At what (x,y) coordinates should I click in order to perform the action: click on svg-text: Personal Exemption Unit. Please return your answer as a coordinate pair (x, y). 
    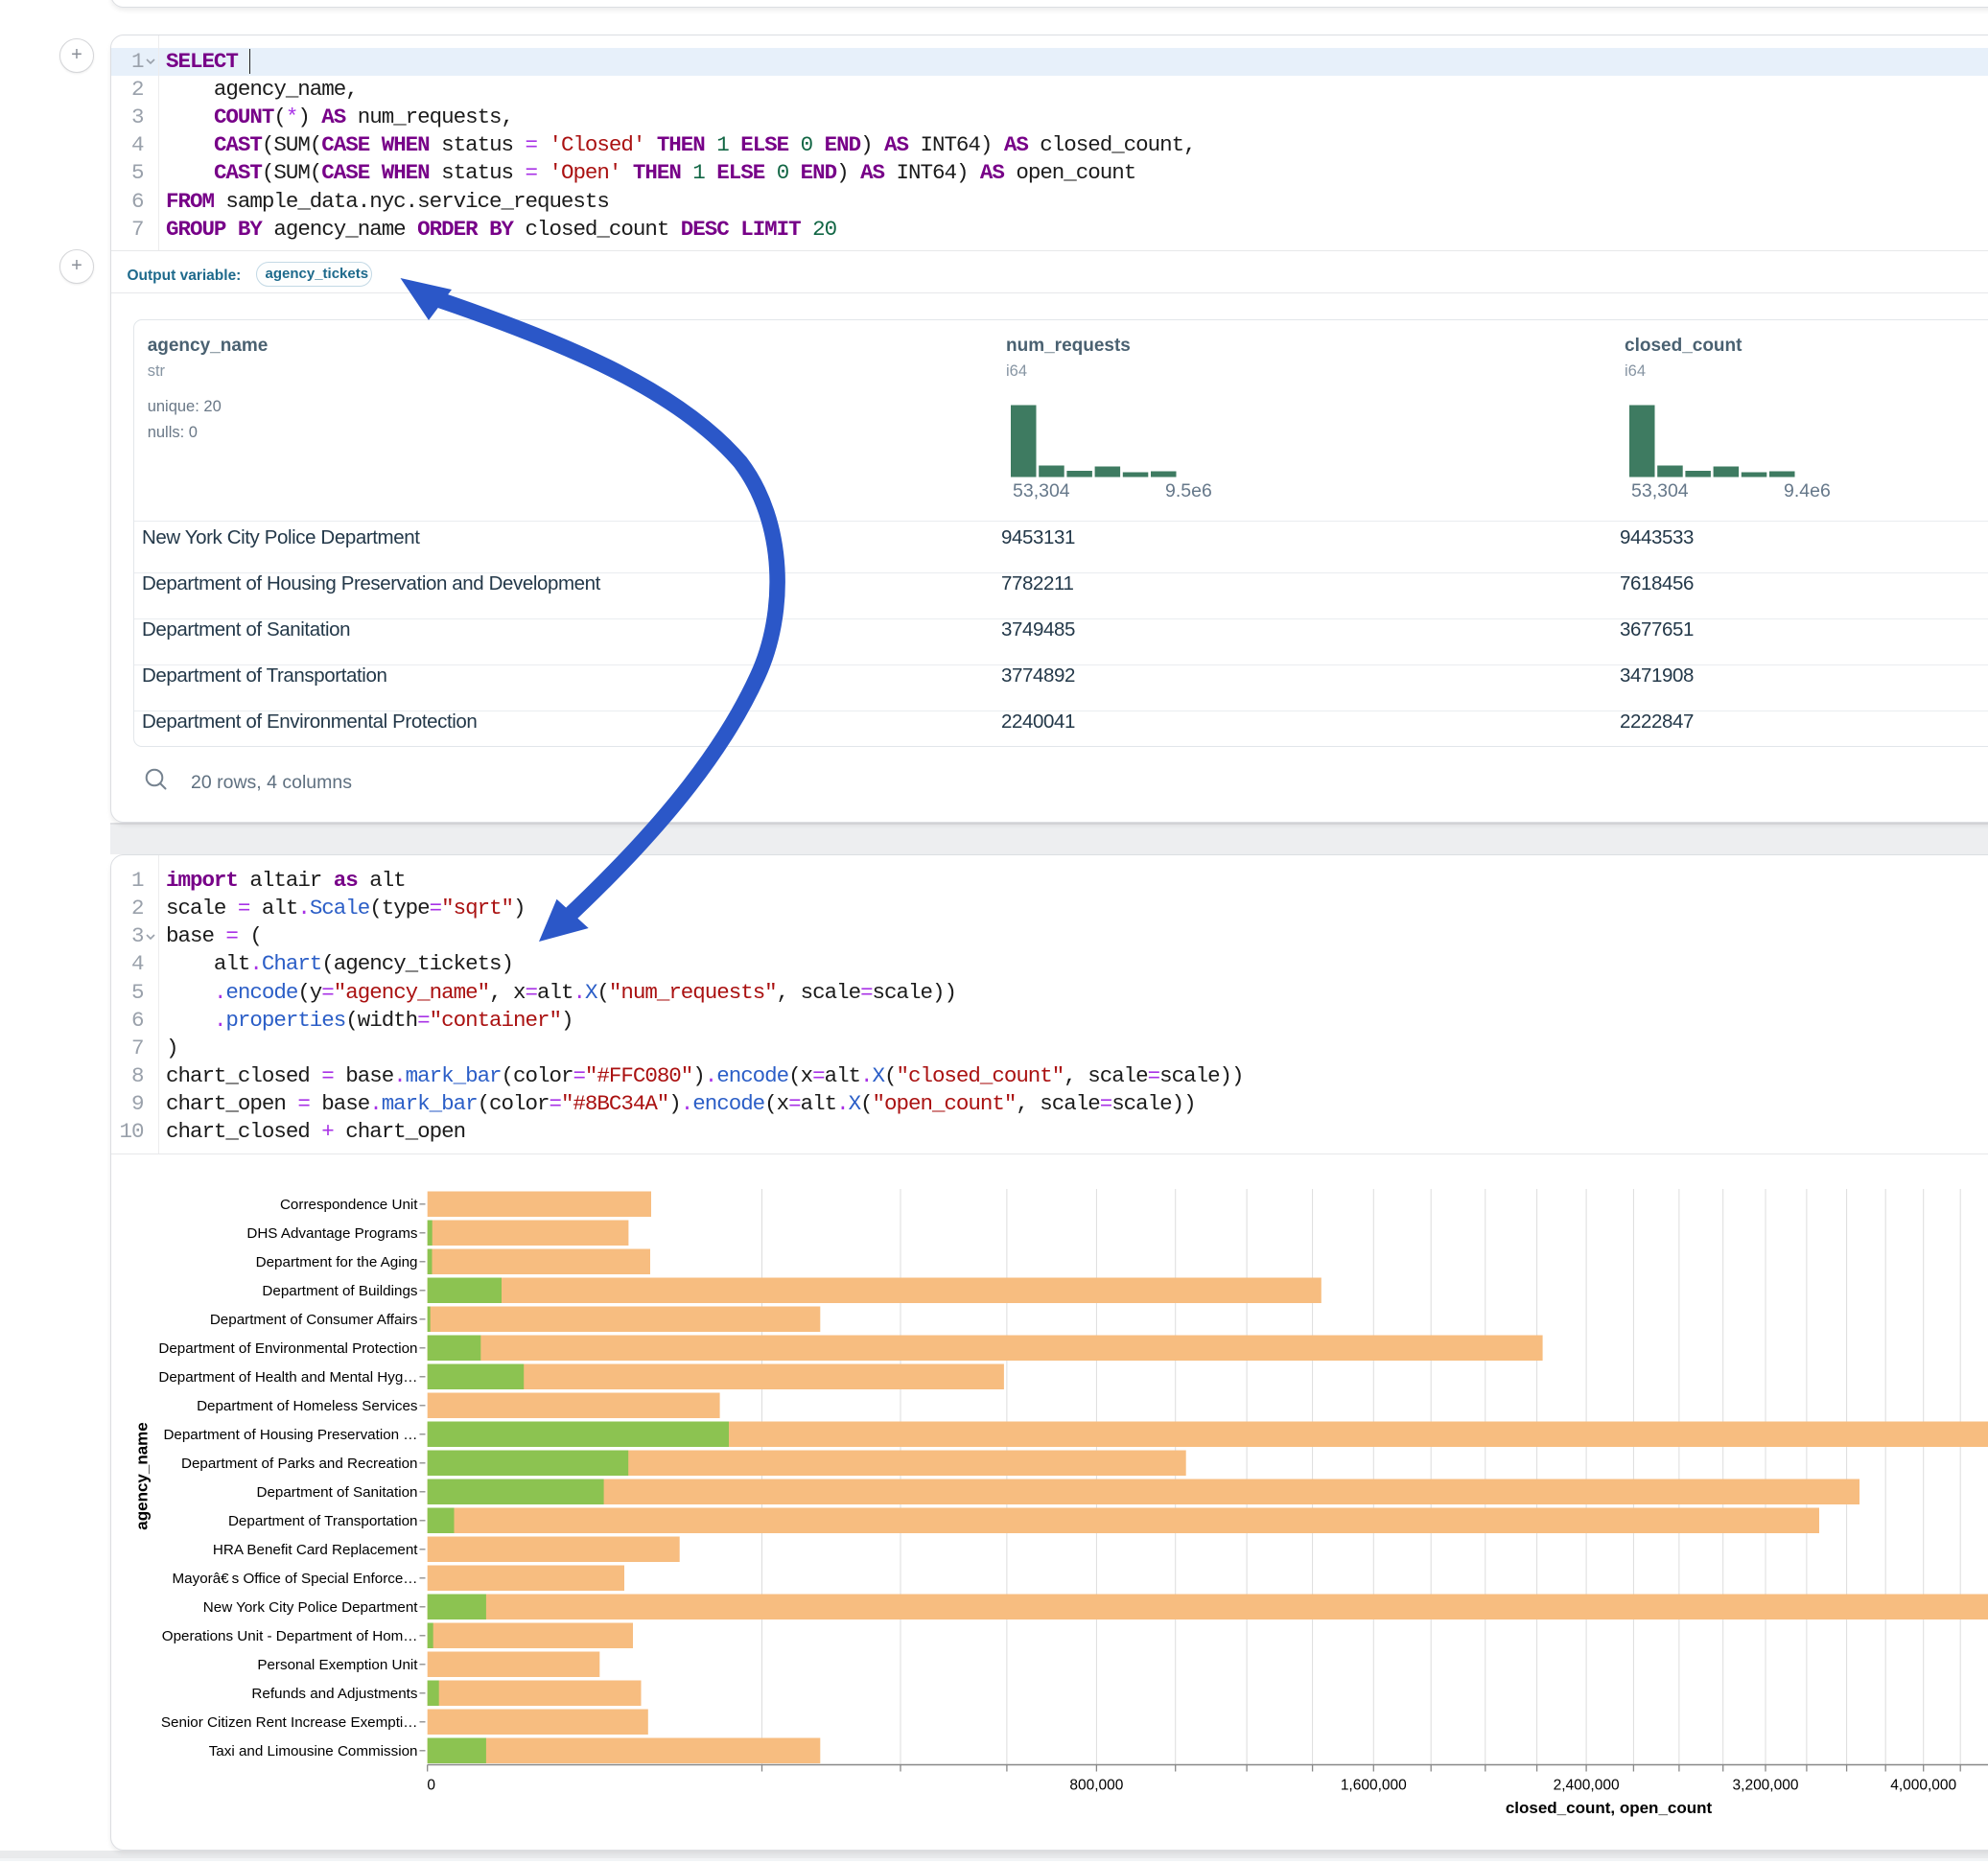
    Looking at the image, I should click on (338, 1665).